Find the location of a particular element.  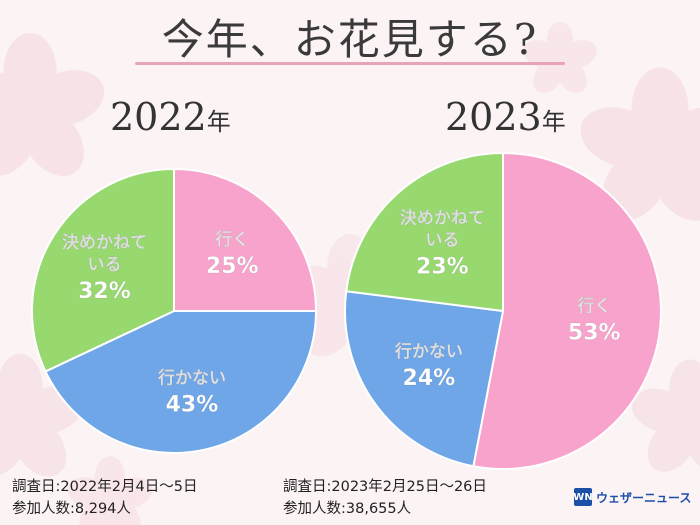

slice-value: 32% is located at coordinates (104, 291).